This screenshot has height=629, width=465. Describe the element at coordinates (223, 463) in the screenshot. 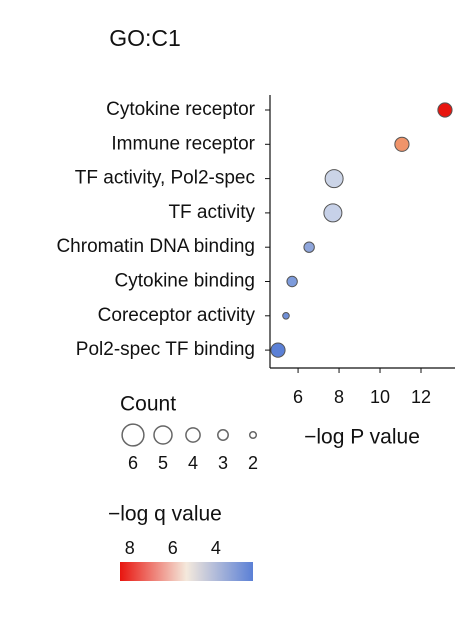

I see `size-legend-label: 3` at that location.